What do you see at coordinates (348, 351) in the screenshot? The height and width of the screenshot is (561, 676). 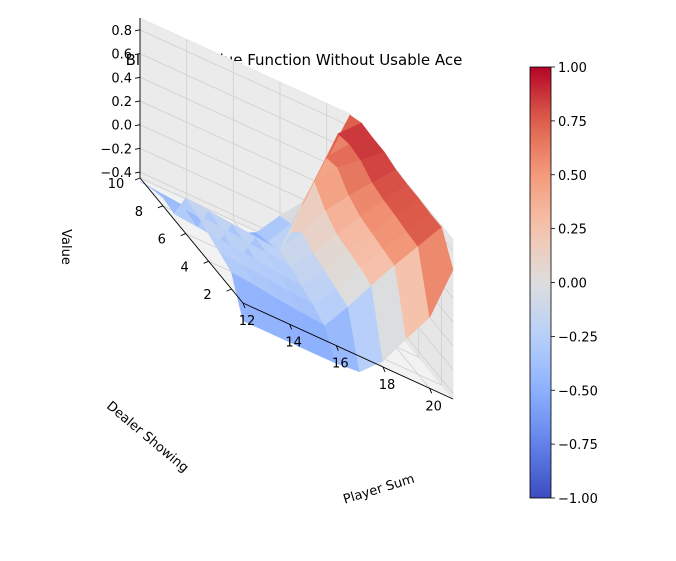 I see `x-axis-line` at bounding box center [348, 351].